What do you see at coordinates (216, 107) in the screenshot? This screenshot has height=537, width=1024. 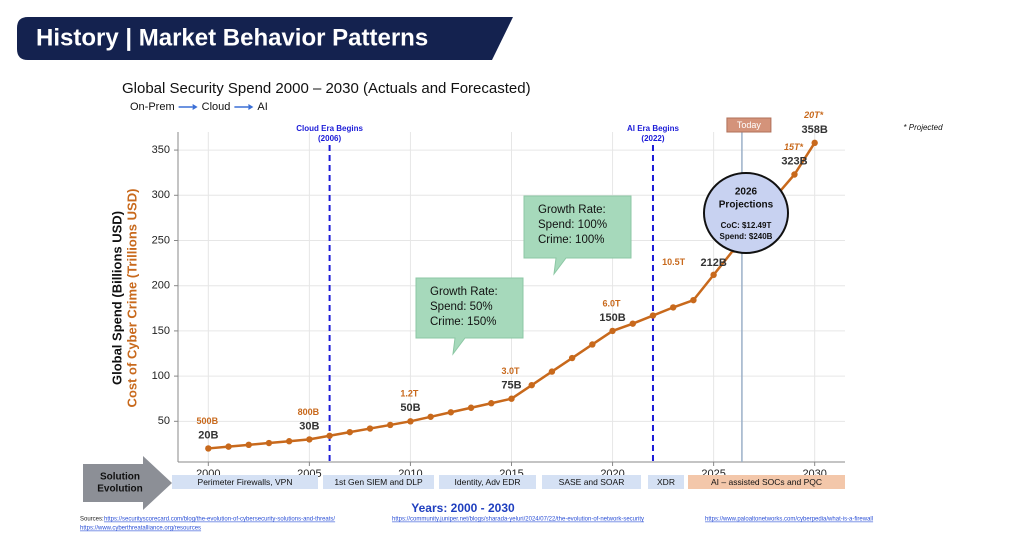 I see `subtitle-part: Cloud` at bounding box center [216, 107].